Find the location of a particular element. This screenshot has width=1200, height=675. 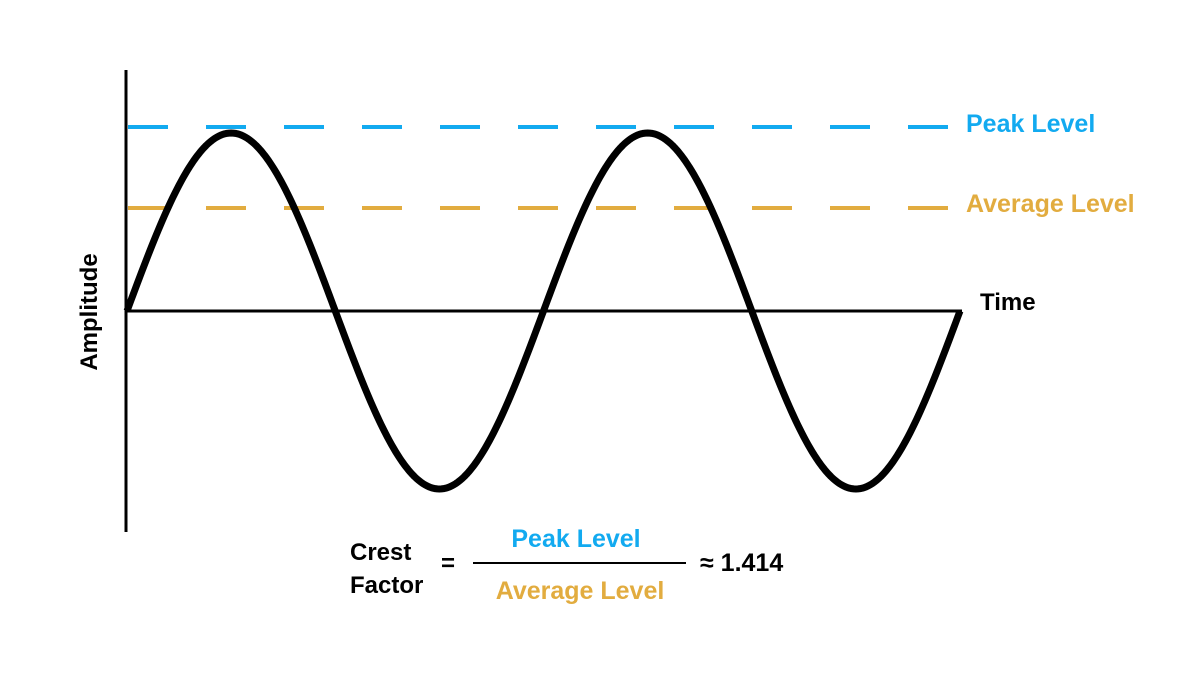

formula-equals-sign: = is located at coordinates (448, 563).